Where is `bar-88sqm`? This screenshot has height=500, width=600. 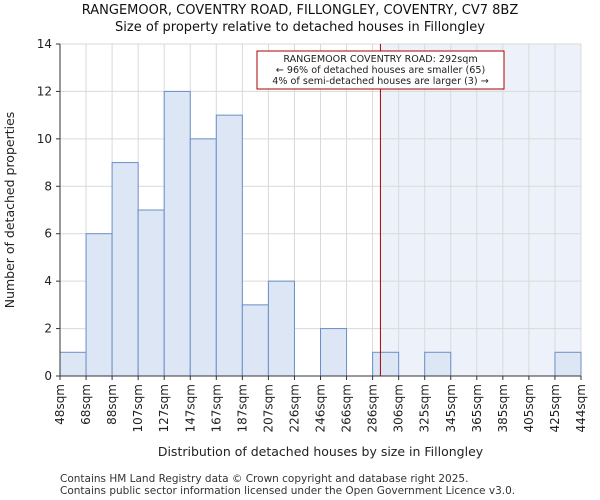 bar-88sqm is located at coordinates (125, 269).